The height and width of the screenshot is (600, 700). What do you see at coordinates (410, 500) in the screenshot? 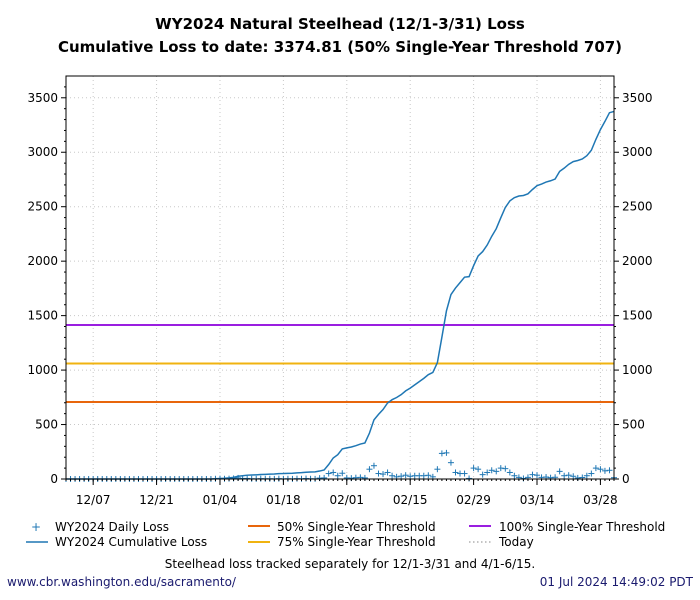
I see `x-tick-label: 02/15` at bounding box center [410, 500].